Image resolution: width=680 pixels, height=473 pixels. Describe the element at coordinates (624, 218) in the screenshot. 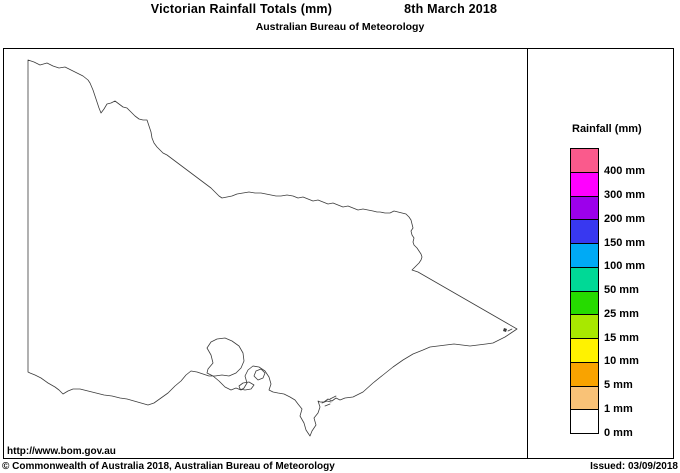

I see `legend-label-200-mm: 200 mm` at that location.